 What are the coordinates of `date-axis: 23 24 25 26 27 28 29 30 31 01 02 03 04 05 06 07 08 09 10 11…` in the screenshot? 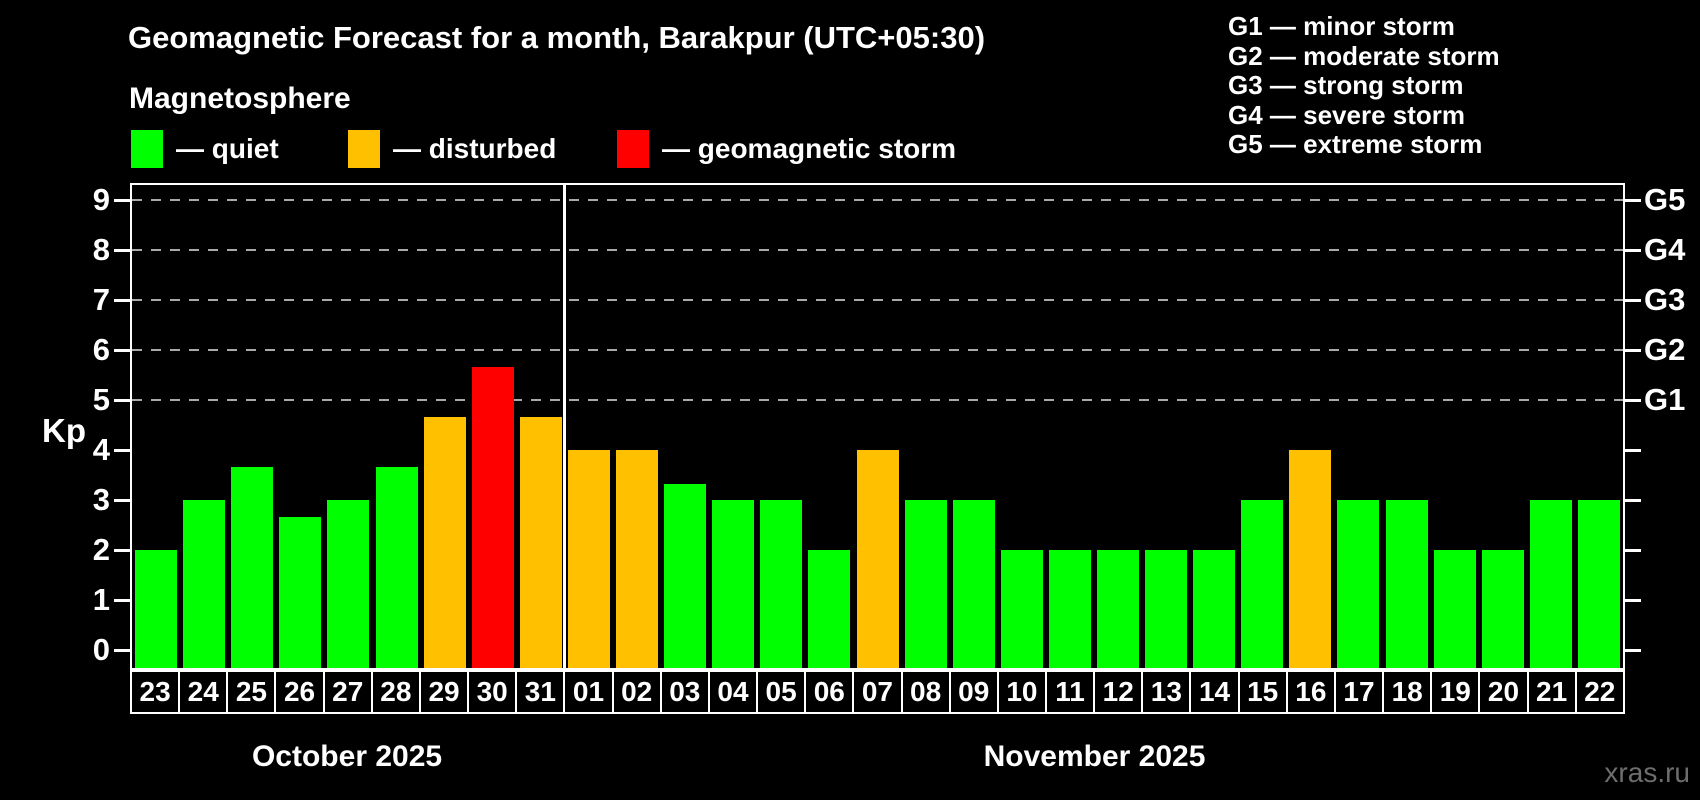 It's located at (877, 692).